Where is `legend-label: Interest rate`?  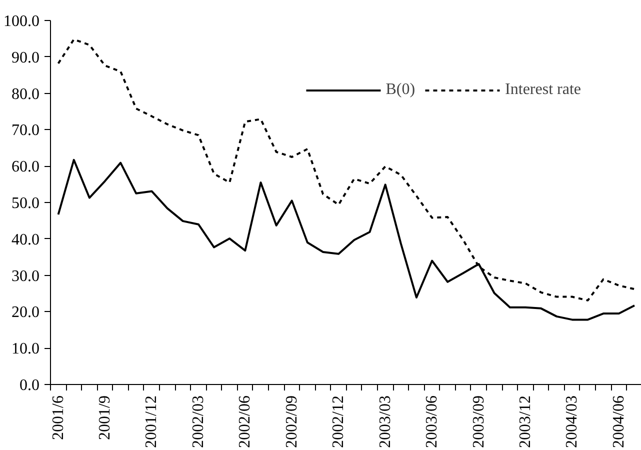
legend-label: Interest rate is located at coordinates (543, 90).